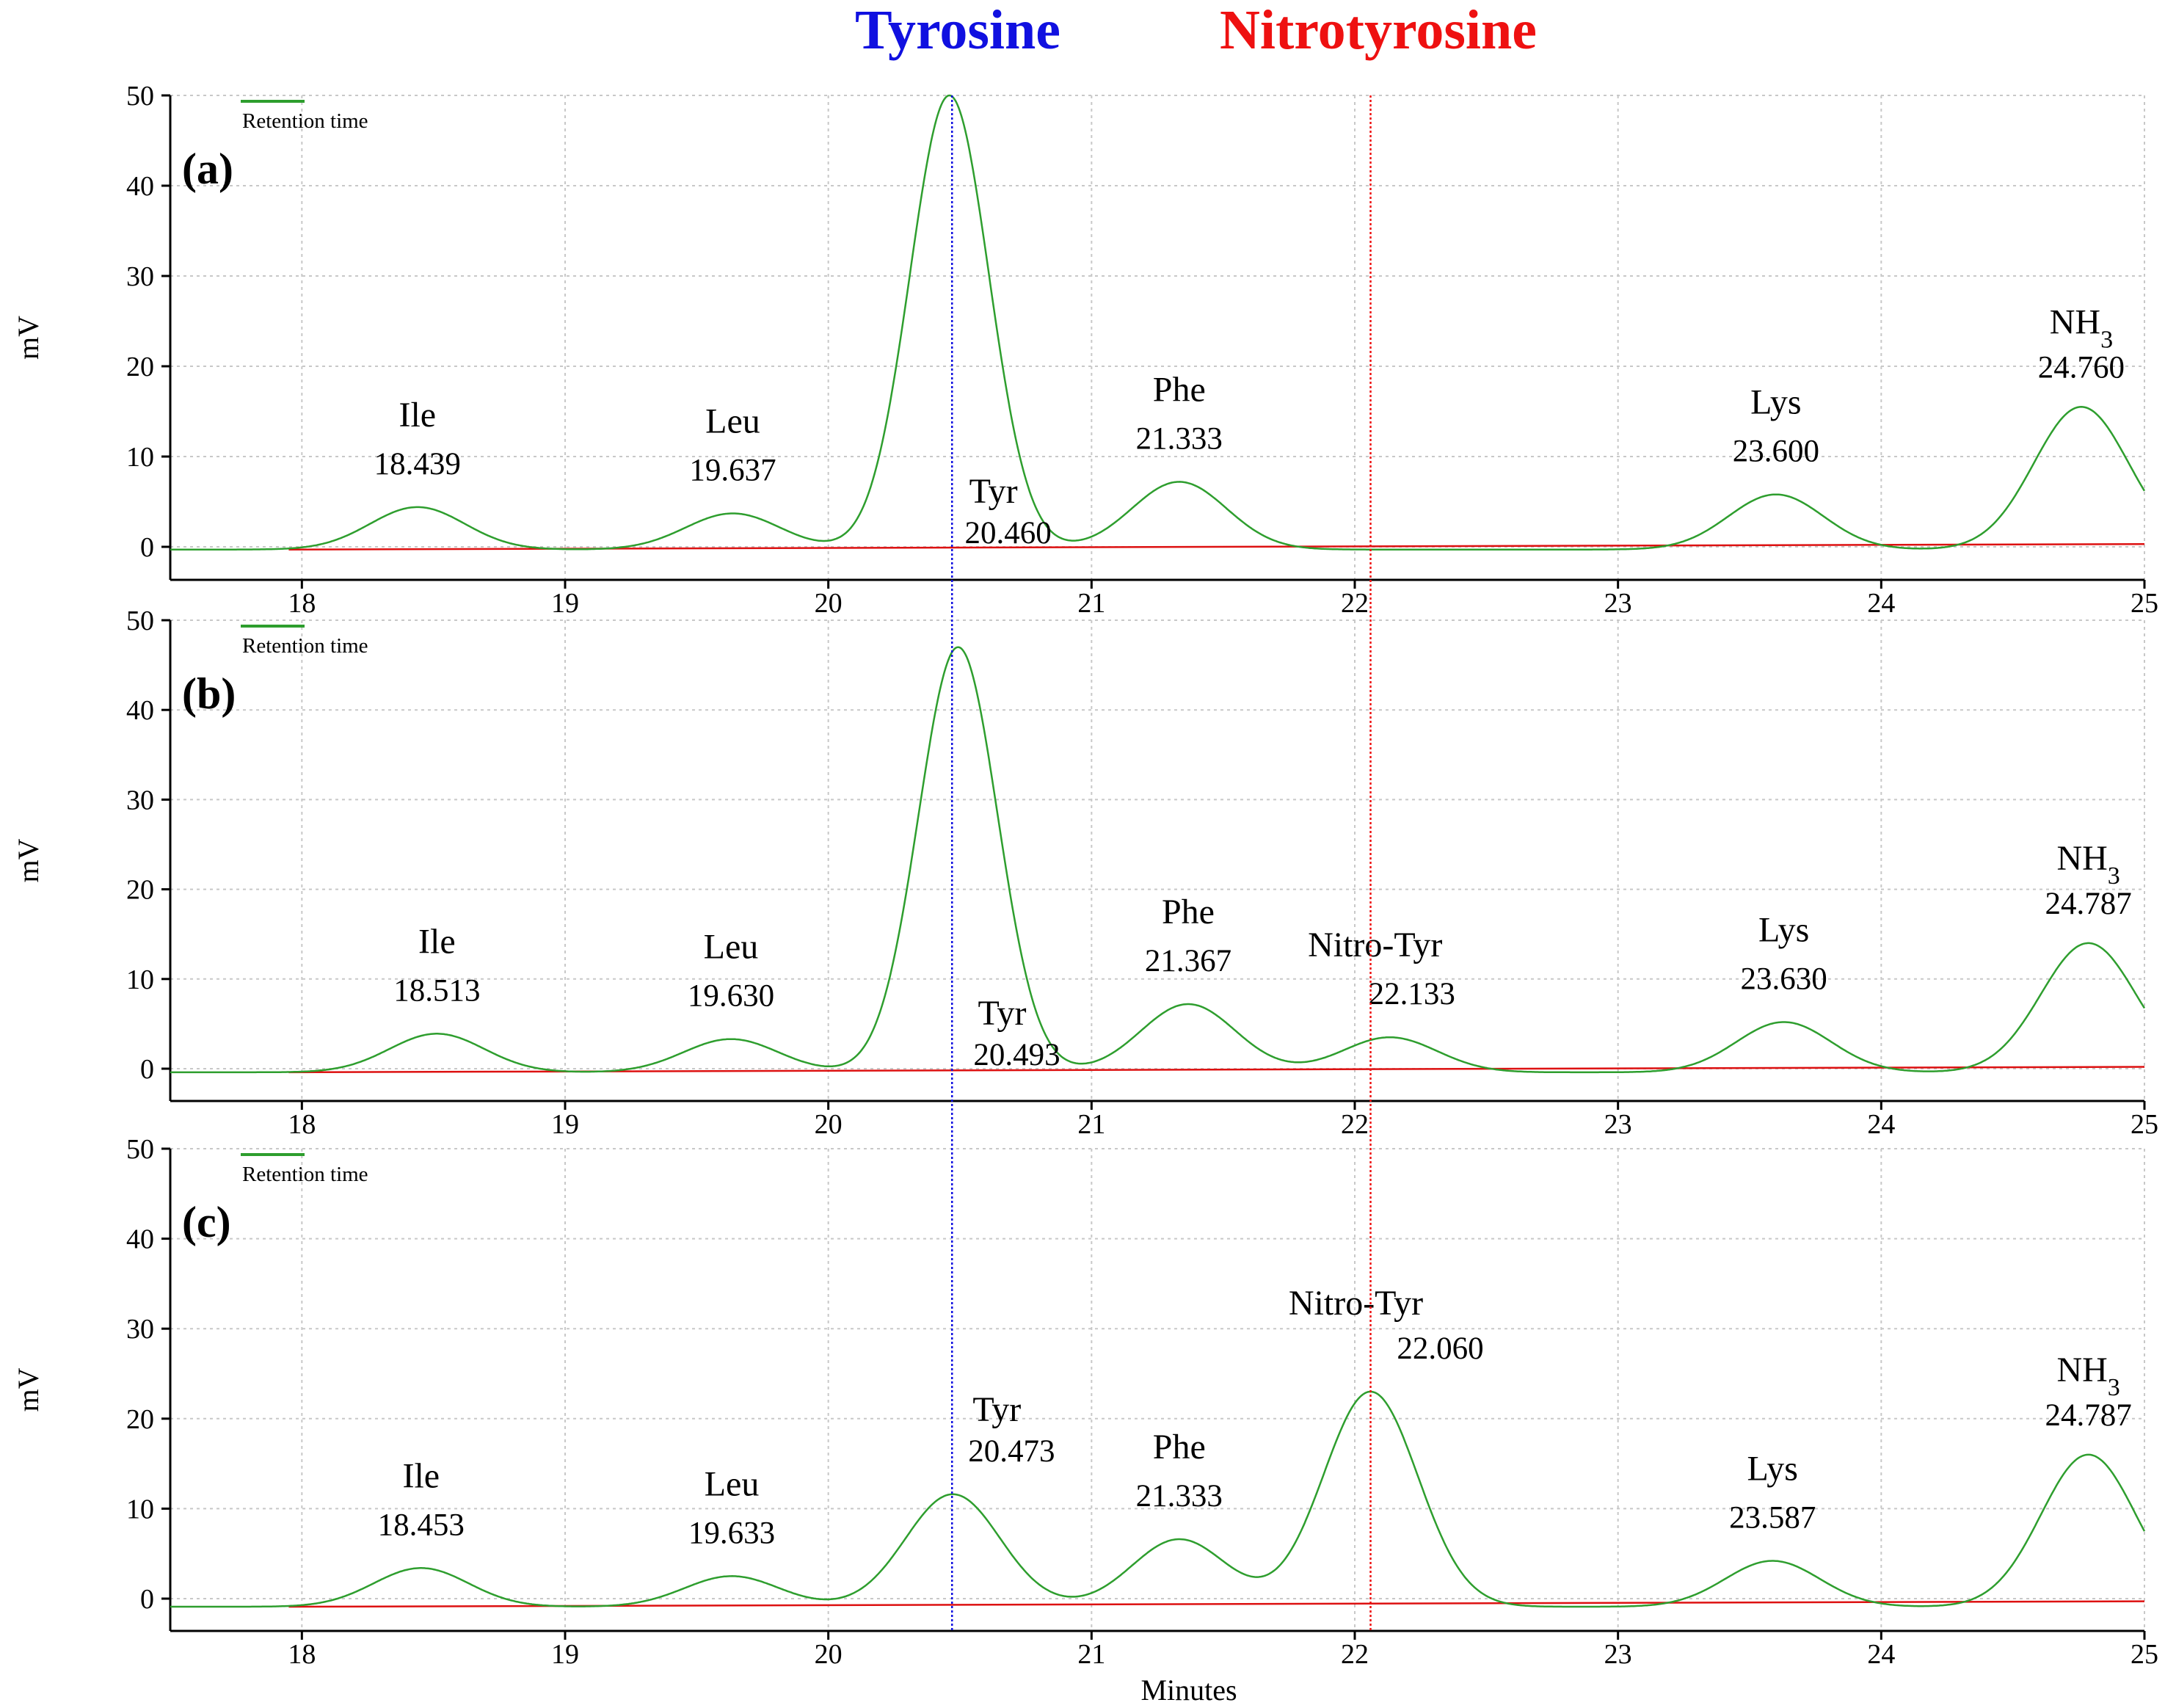 This screenshot has width=2165, height=1708. Describe the element at coordinates (208, 169) in the screenshot. I see `panel-label: (a)` at that location.